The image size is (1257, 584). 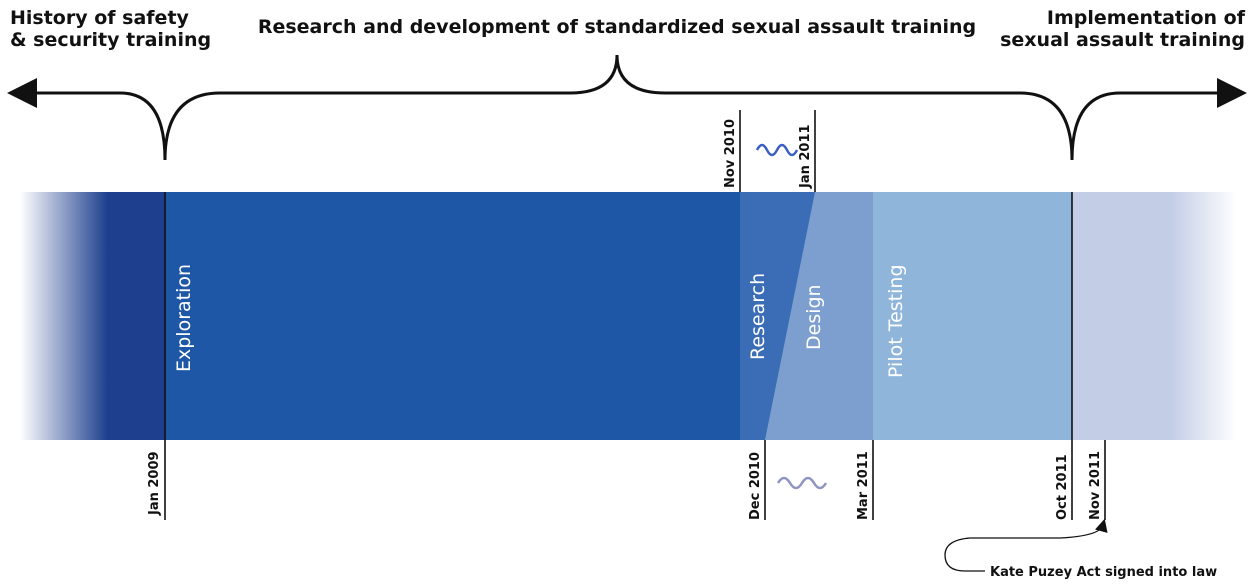 What do you see at coordinates (863, 485) in the screenshot?
I see `date-label: Mar 2011` at bounding box center [863, 485].